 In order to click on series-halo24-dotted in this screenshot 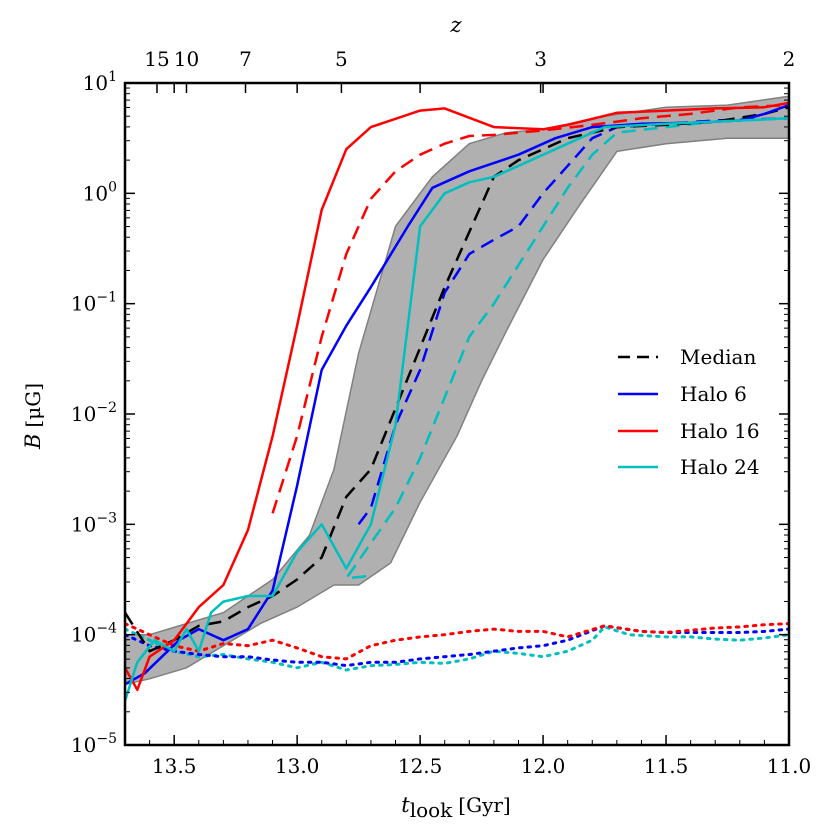, I will do `click(457, 648)`.